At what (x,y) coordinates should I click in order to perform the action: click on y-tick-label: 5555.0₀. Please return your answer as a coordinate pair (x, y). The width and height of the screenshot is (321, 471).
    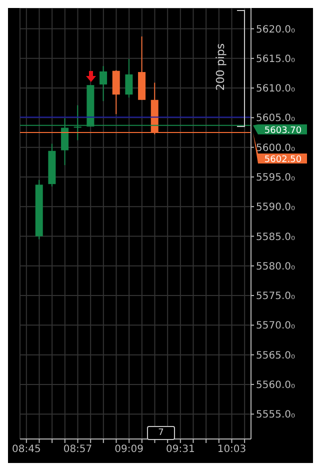
    Looking at the image, I should click on (275, 415).